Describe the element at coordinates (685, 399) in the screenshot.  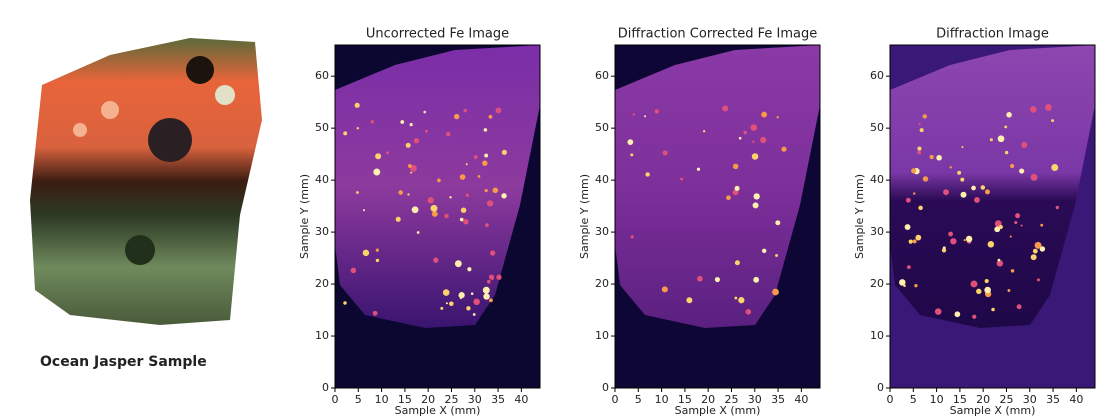
I see `x-tick-label: 15` at that location.